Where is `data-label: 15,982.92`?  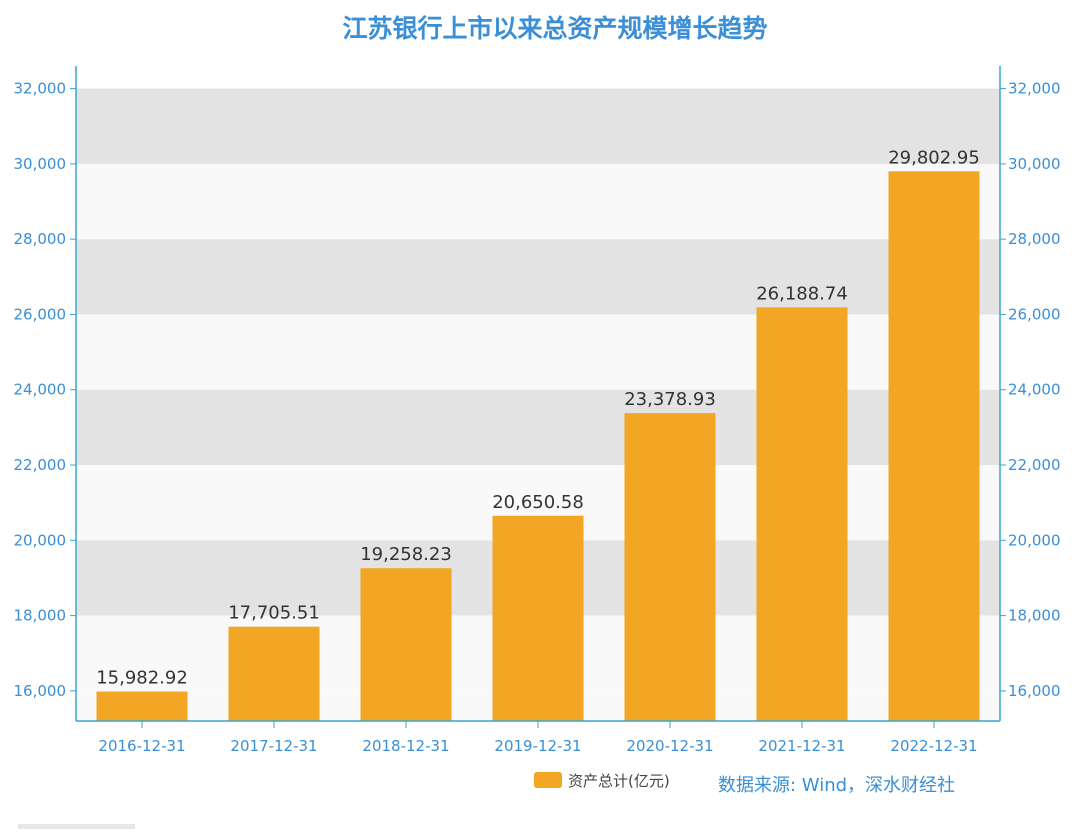
data-label: 15,982.92 is located at coordinates (142, 678).